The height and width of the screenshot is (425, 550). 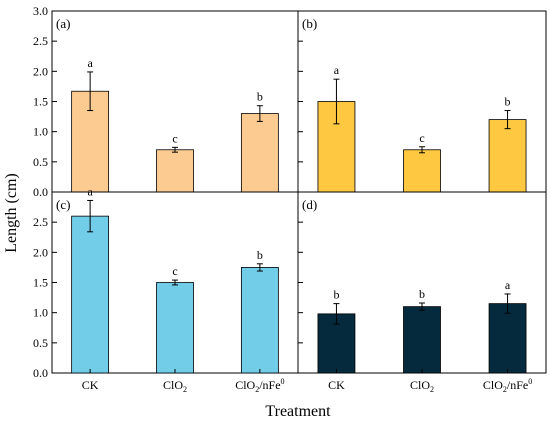 What do you see at coordinates (309, 204) in the screenshot?
I see `panel-label: (d)` at bounding box center [309, 204].